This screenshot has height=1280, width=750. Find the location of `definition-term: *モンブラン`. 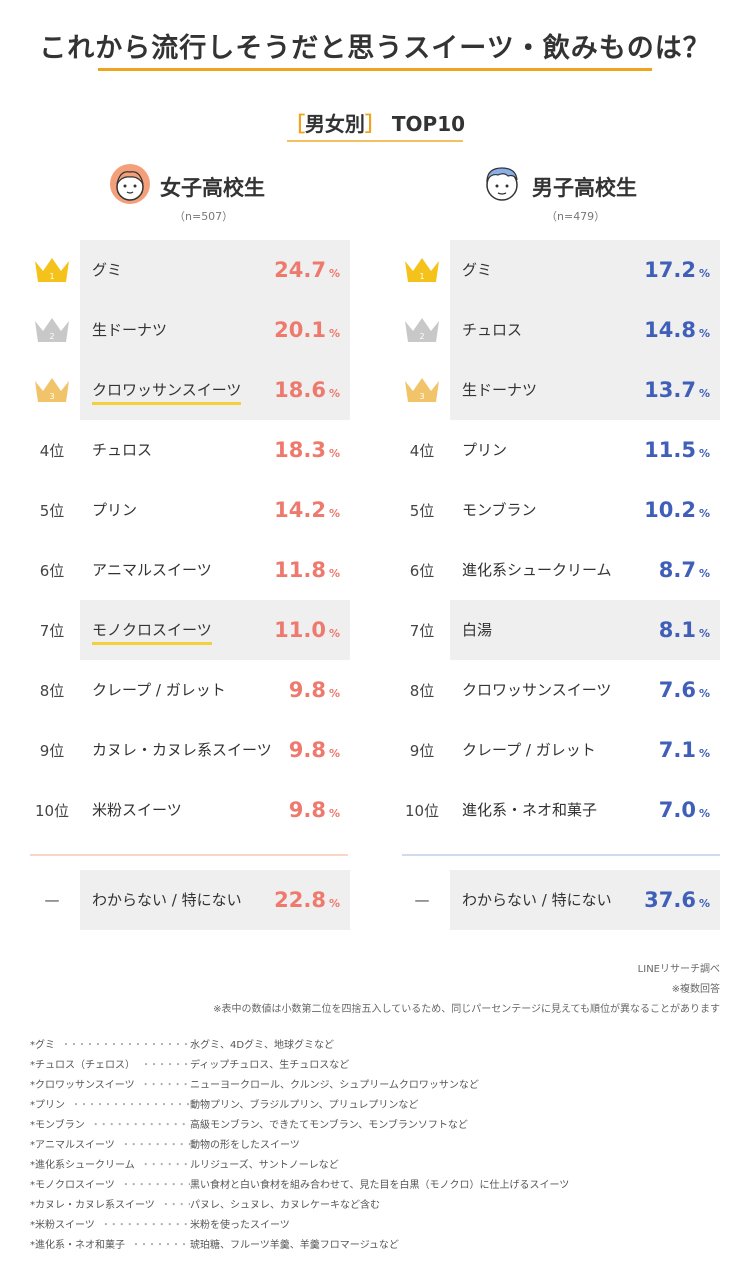

definition-term: *モンブラン is located at coordinates (58, 1125).